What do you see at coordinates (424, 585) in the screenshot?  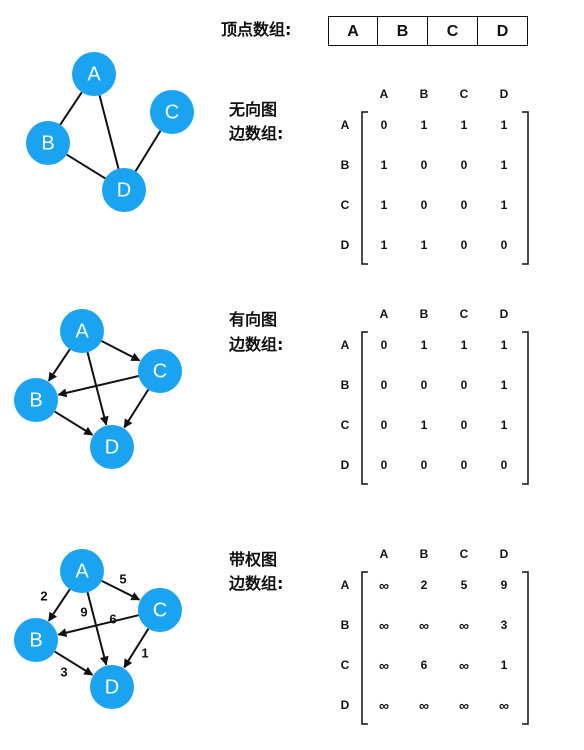 I see `matrix-cell: 2` at bounding box center [424, 585].